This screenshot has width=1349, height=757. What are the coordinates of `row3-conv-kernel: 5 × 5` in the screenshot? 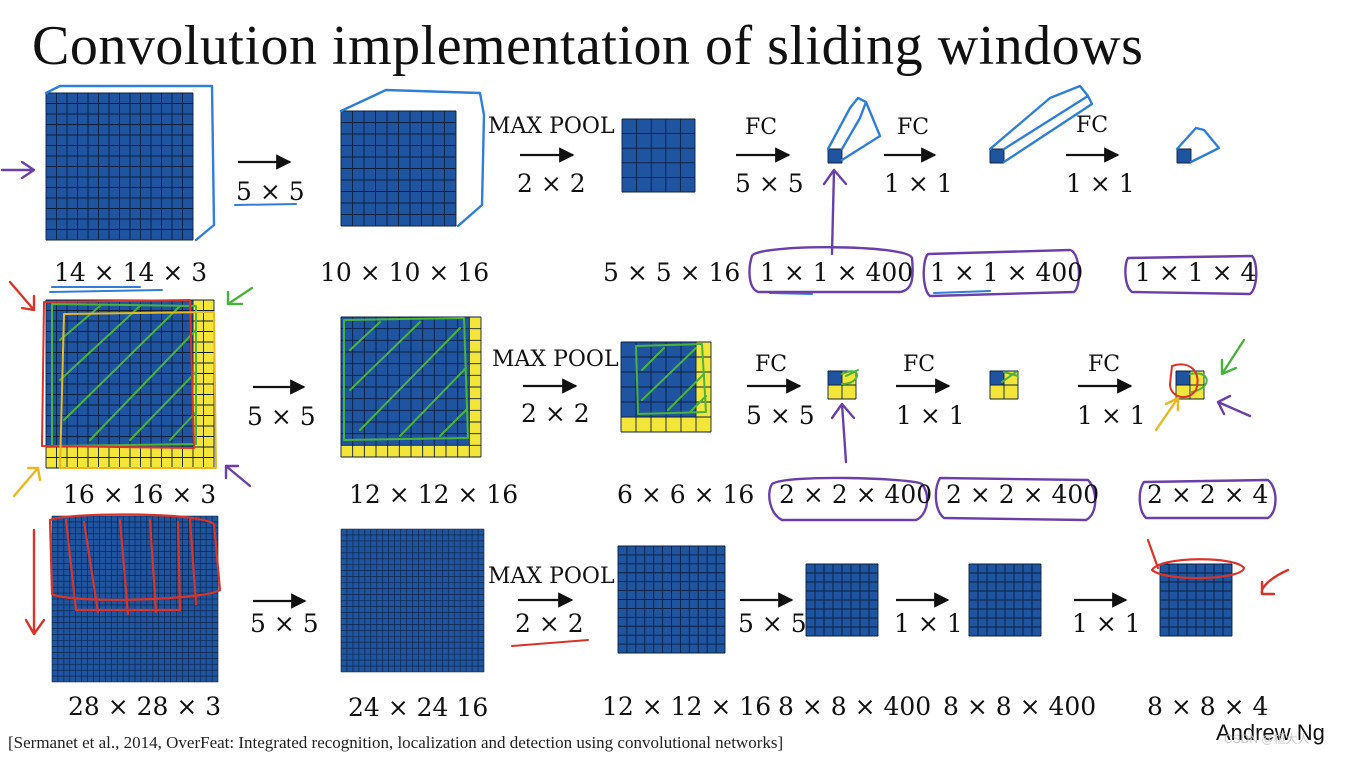 It's located at (284, 623).